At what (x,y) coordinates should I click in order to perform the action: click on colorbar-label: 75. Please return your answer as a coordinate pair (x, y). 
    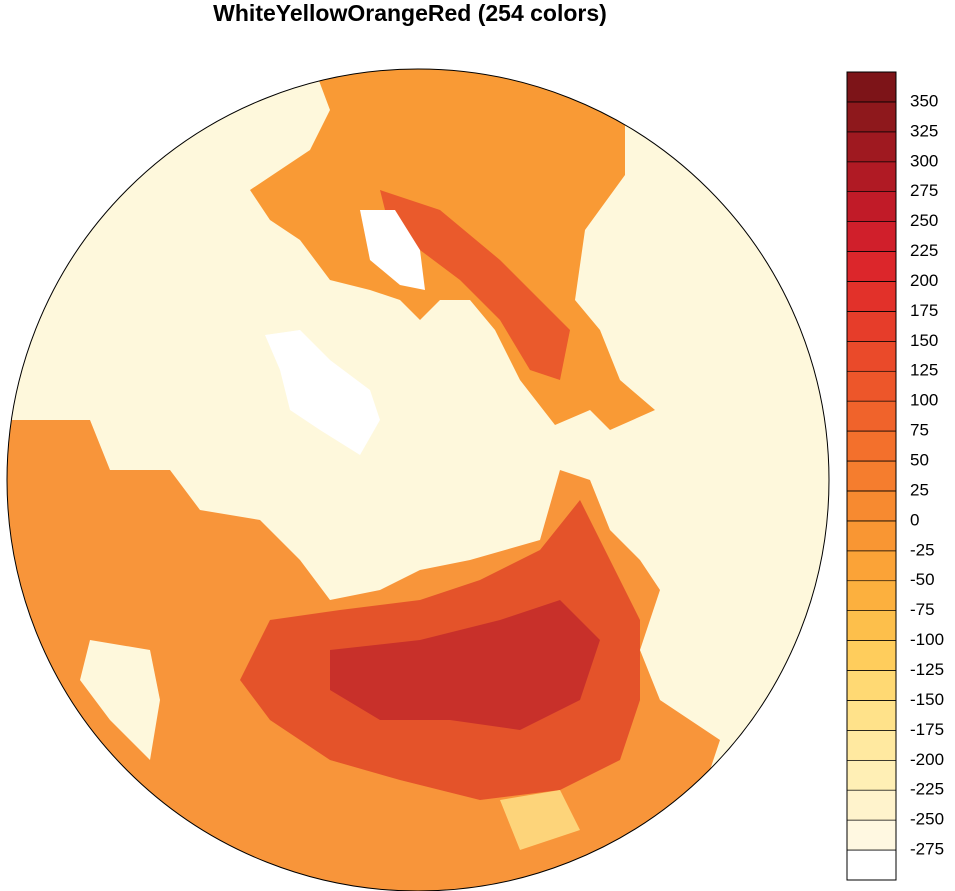
    Looking at the image, I should click on (919, 430).